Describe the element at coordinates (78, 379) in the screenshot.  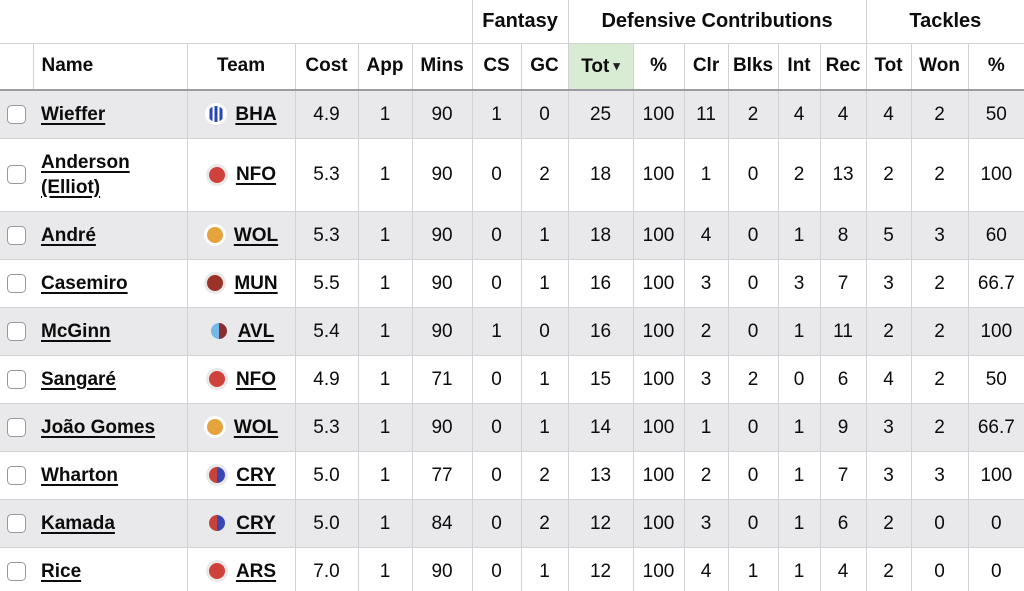
I see `player-link: Sangaré` at that location.